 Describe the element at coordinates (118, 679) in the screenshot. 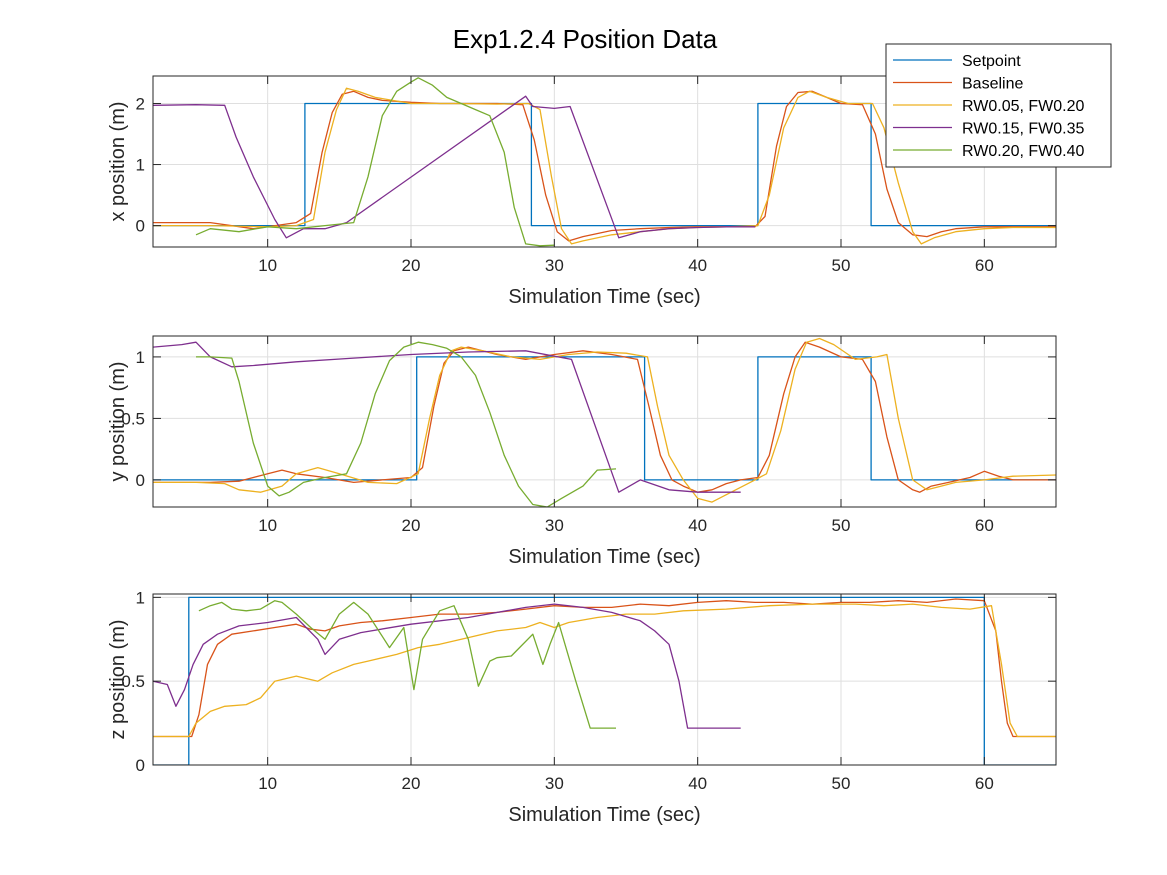

I see `y-axis-label: z position (m)` at that location.